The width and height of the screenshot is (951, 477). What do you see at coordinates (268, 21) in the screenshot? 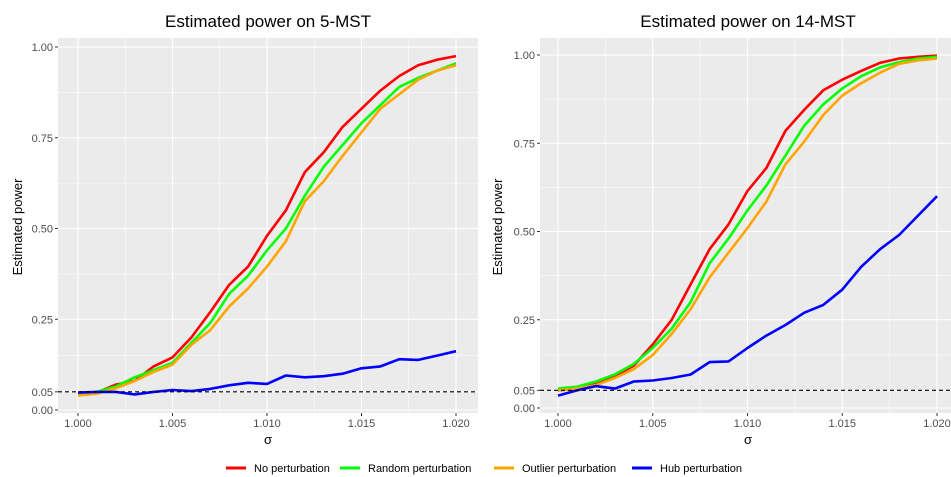
I see `panel-title: Estimated power on 5-MST` at bounding box center [268, 21].